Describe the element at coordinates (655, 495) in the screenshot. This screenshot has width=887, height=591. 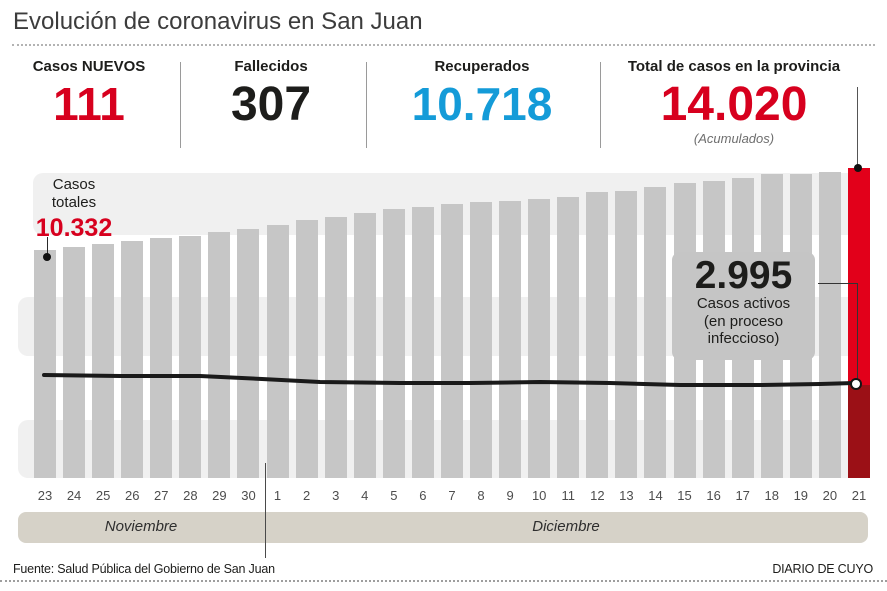
I see `day-label: 14` at that location.